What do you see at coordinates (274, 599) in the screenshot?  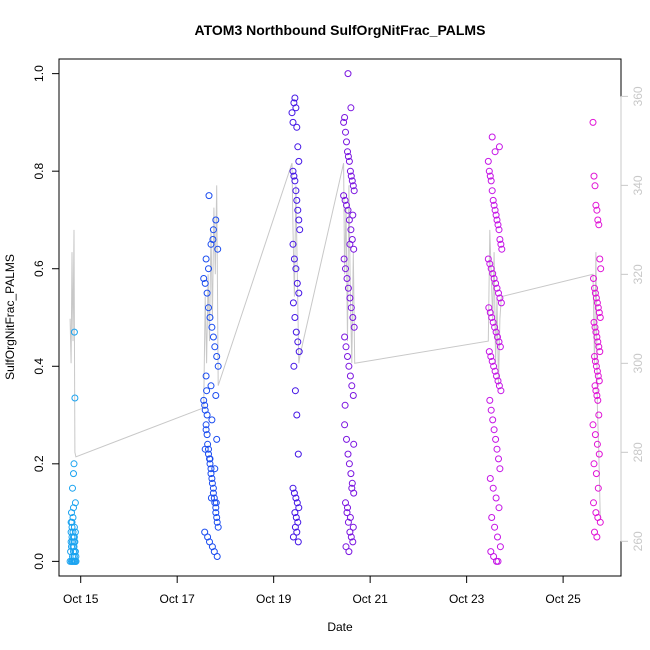 I see `x-tick-label: Oct 19` at bounding box center [274, 599].